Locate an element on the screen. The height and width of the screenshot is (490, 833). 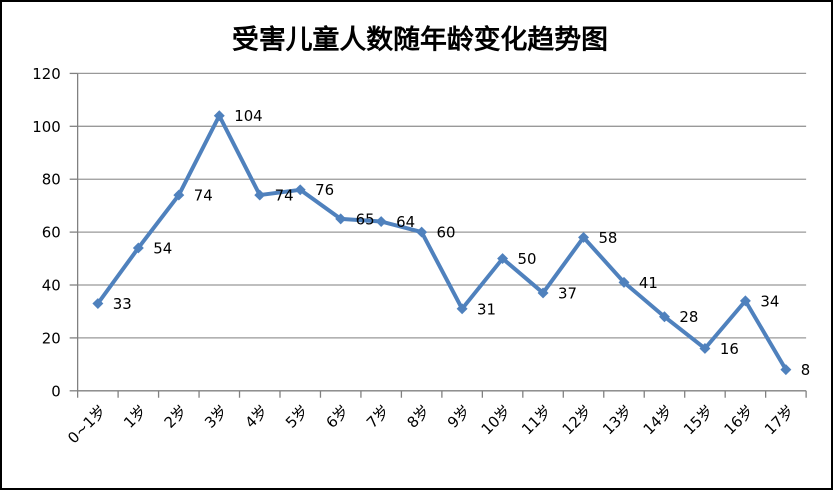
x-tick-label: 6岁 is located at coordinates (337, 417).